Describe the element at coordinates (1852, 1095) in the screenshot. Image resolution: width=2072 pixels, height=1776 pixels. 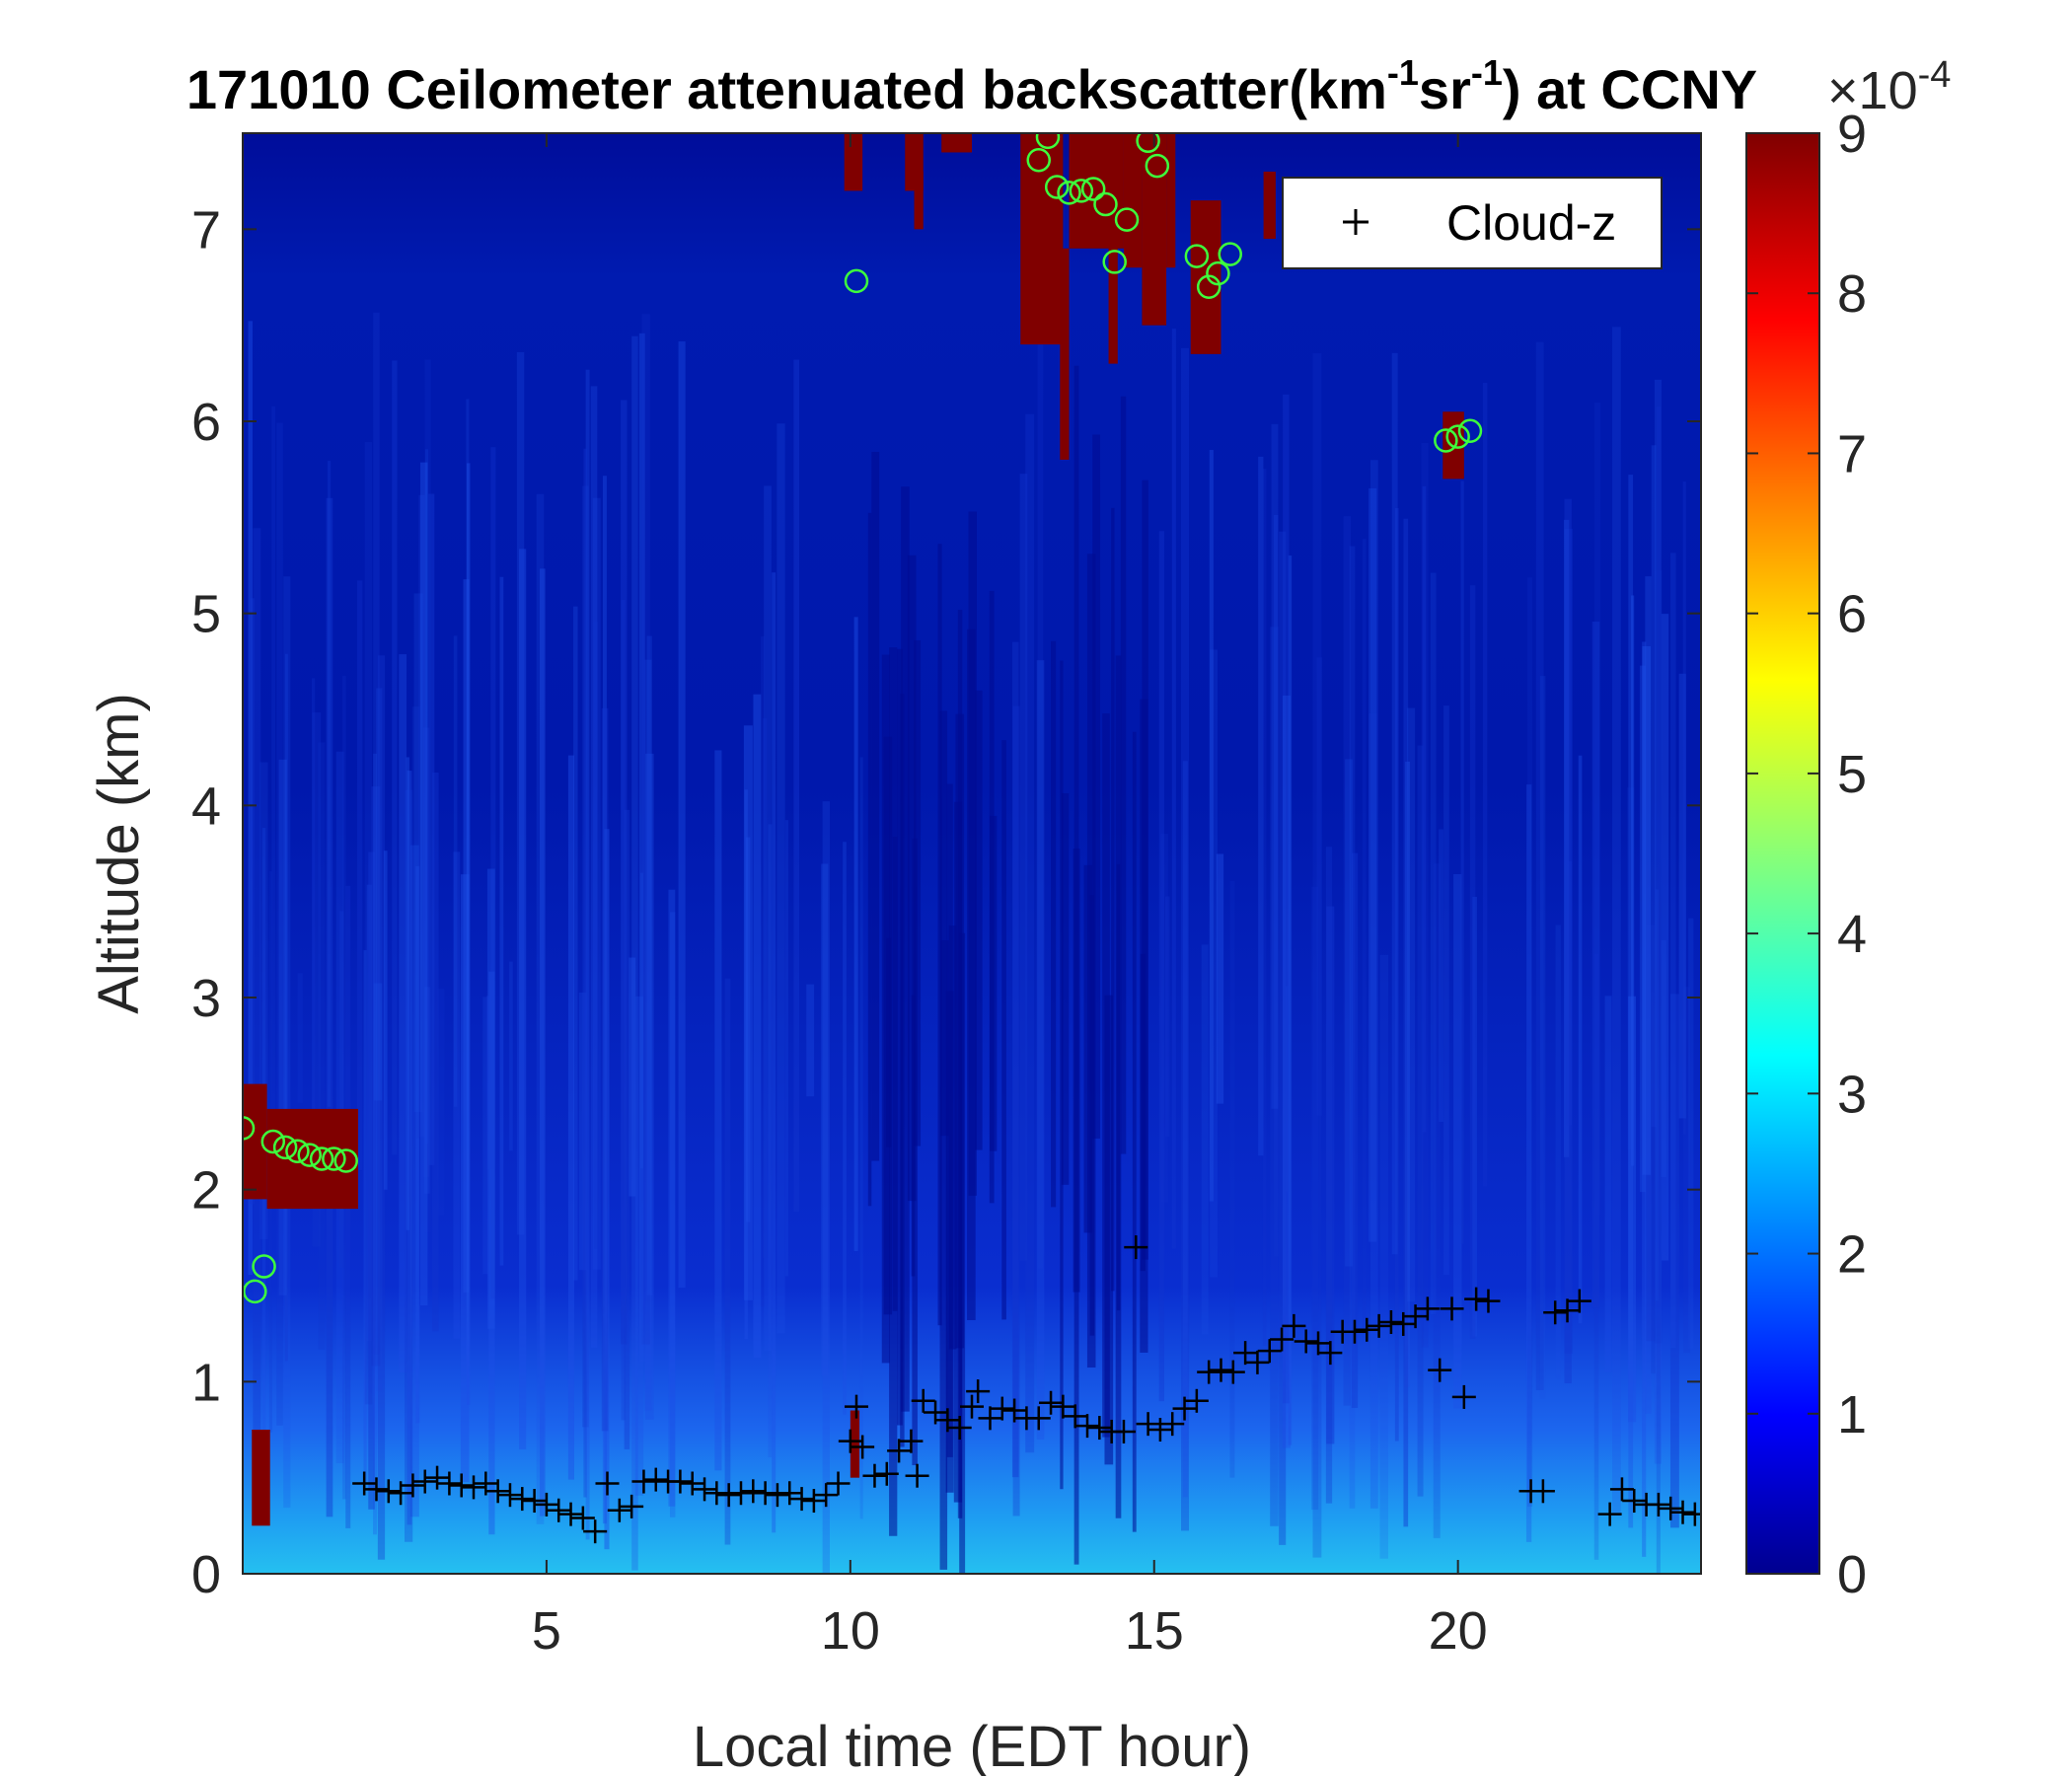
I see `colorbar-tick-label: 3` at that location.